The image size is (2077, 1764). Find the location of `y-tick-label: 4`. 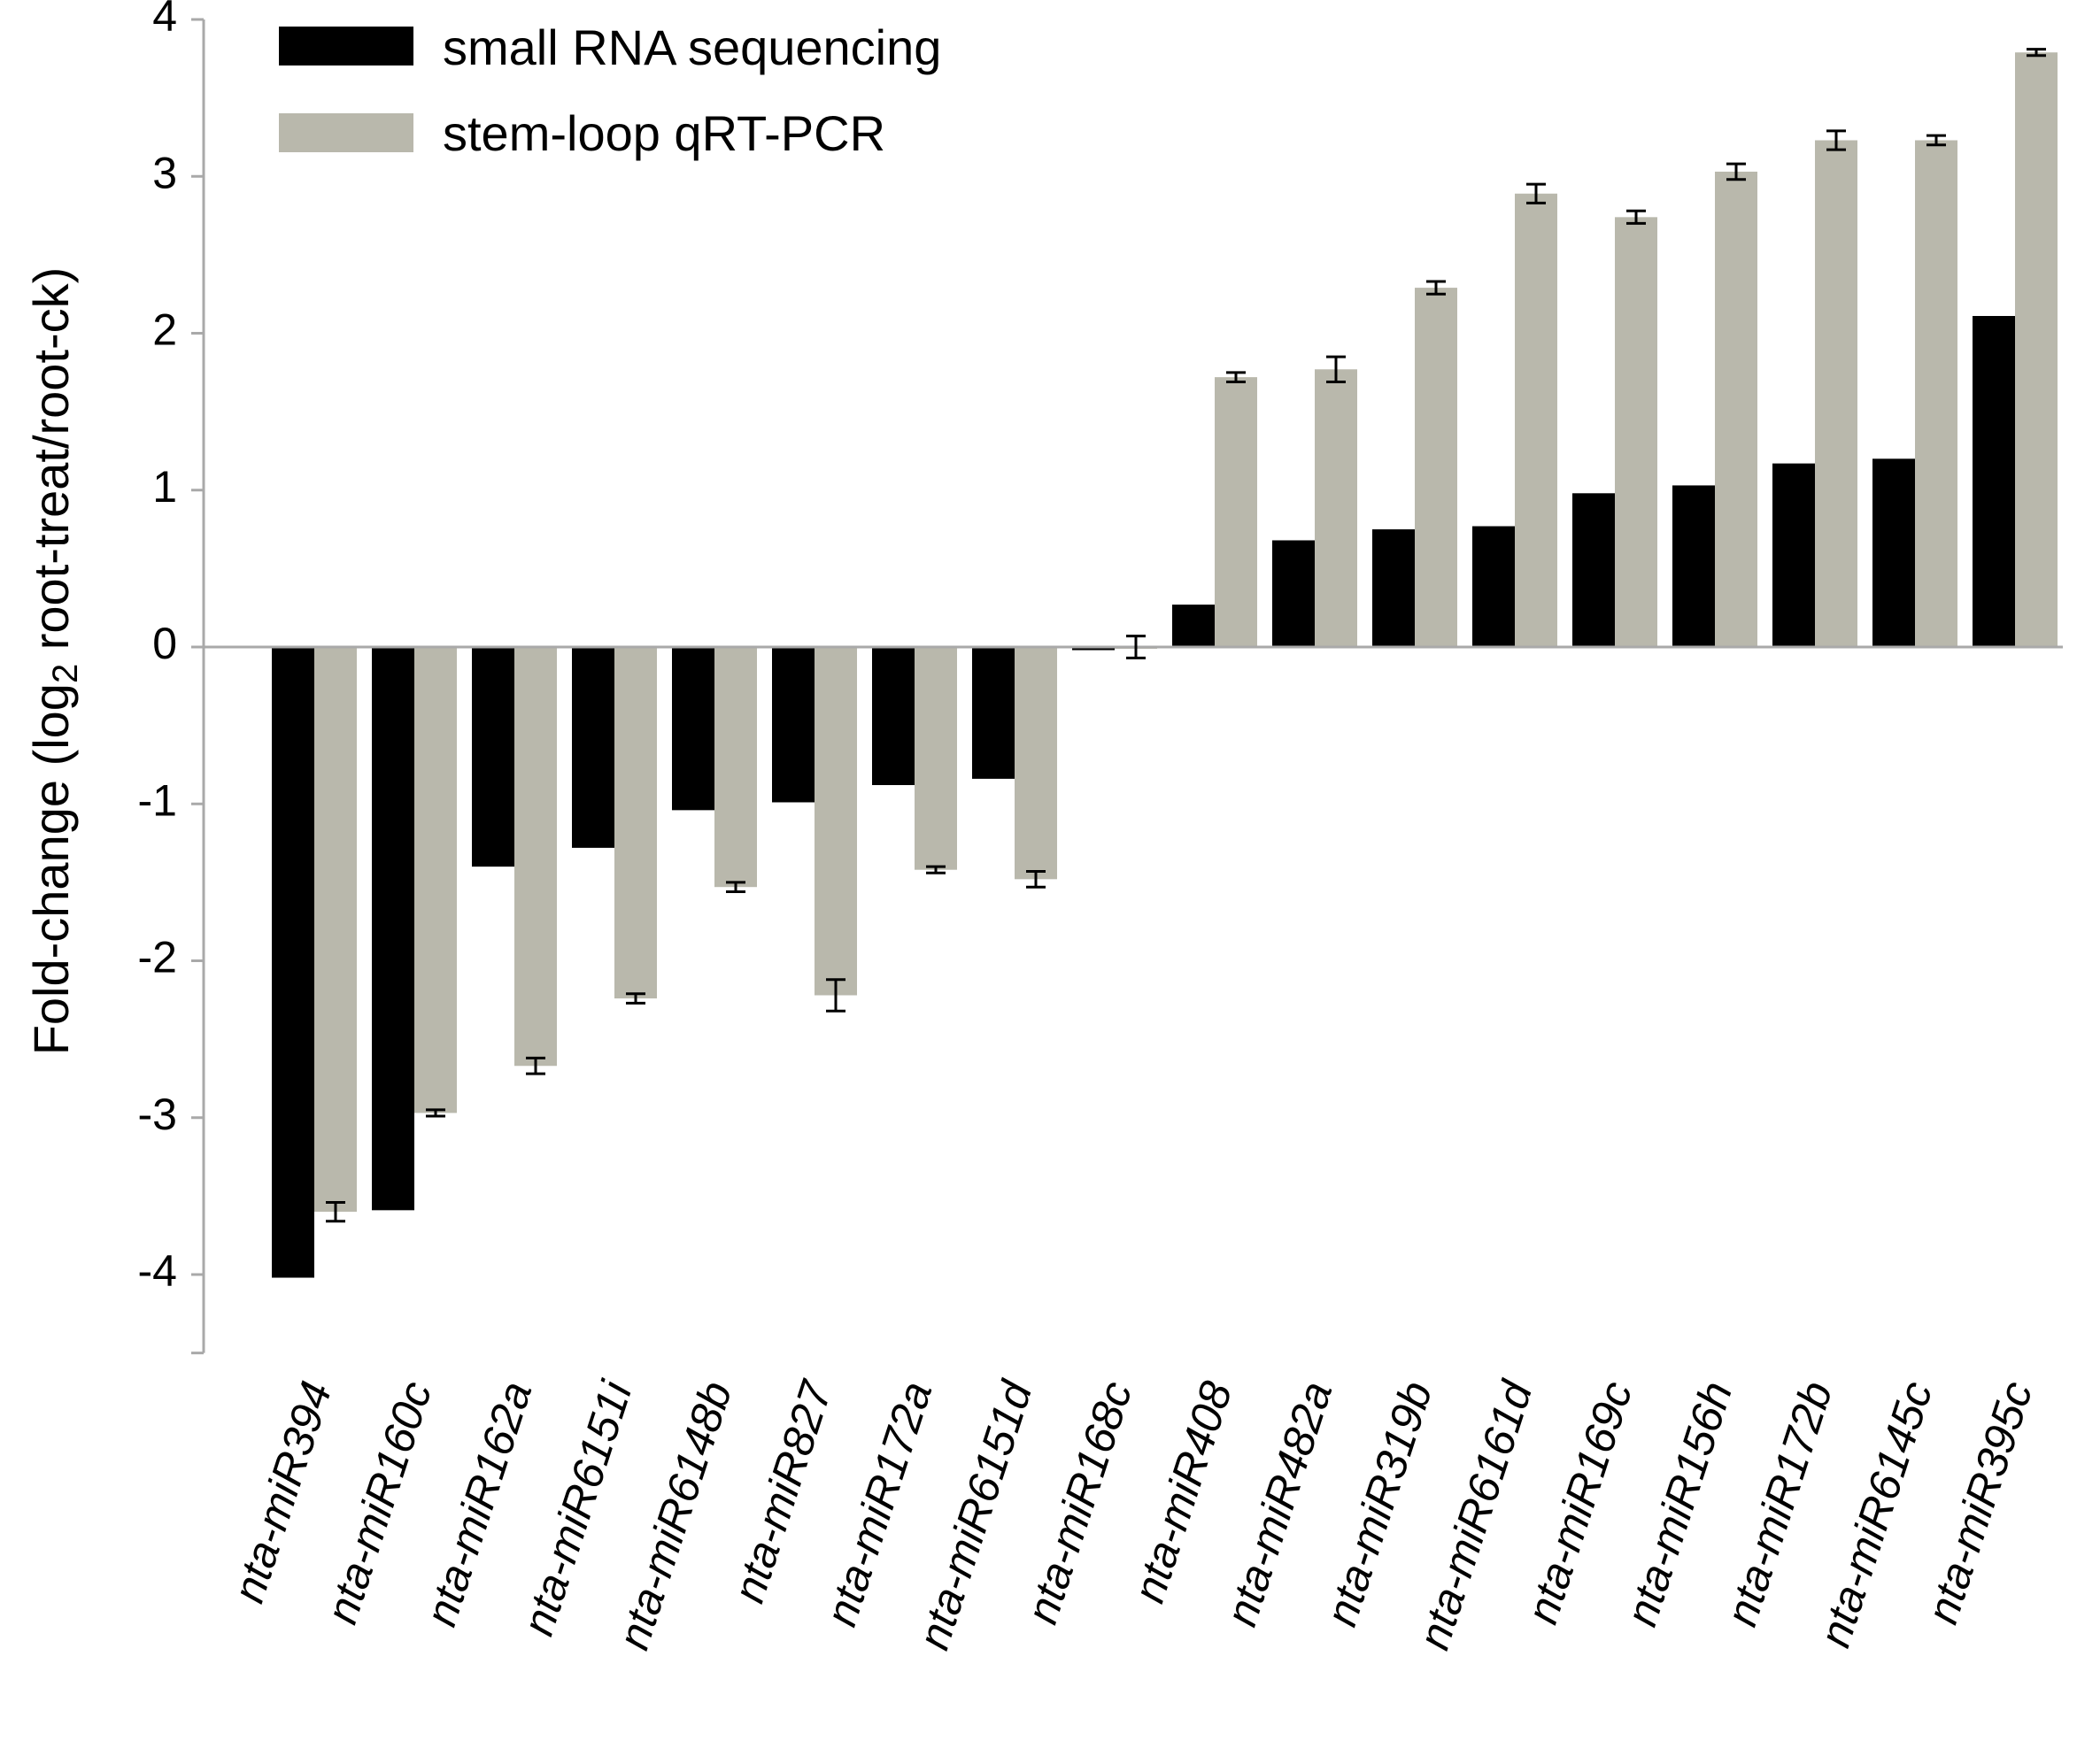

y-tick-label: 4 is located at coordinates (164, 20).